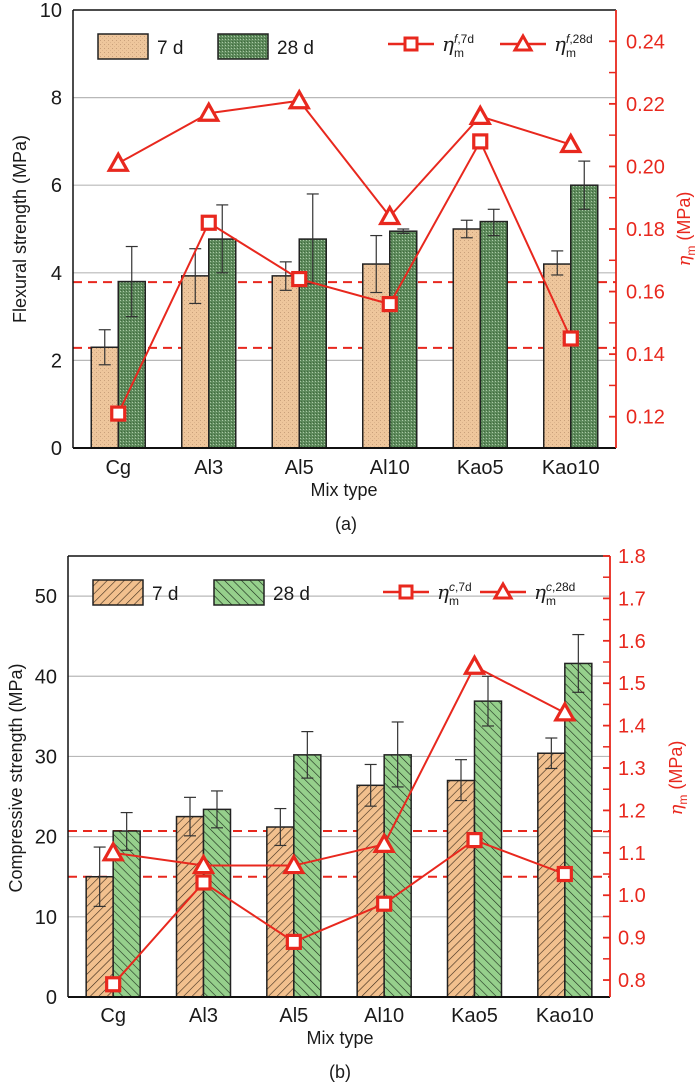 The image size is (700, 1086). Describe the element at coordinates (16, 777) in the screenshot. I see `y-axis-label: Compressive strength (MPa)` at that location.